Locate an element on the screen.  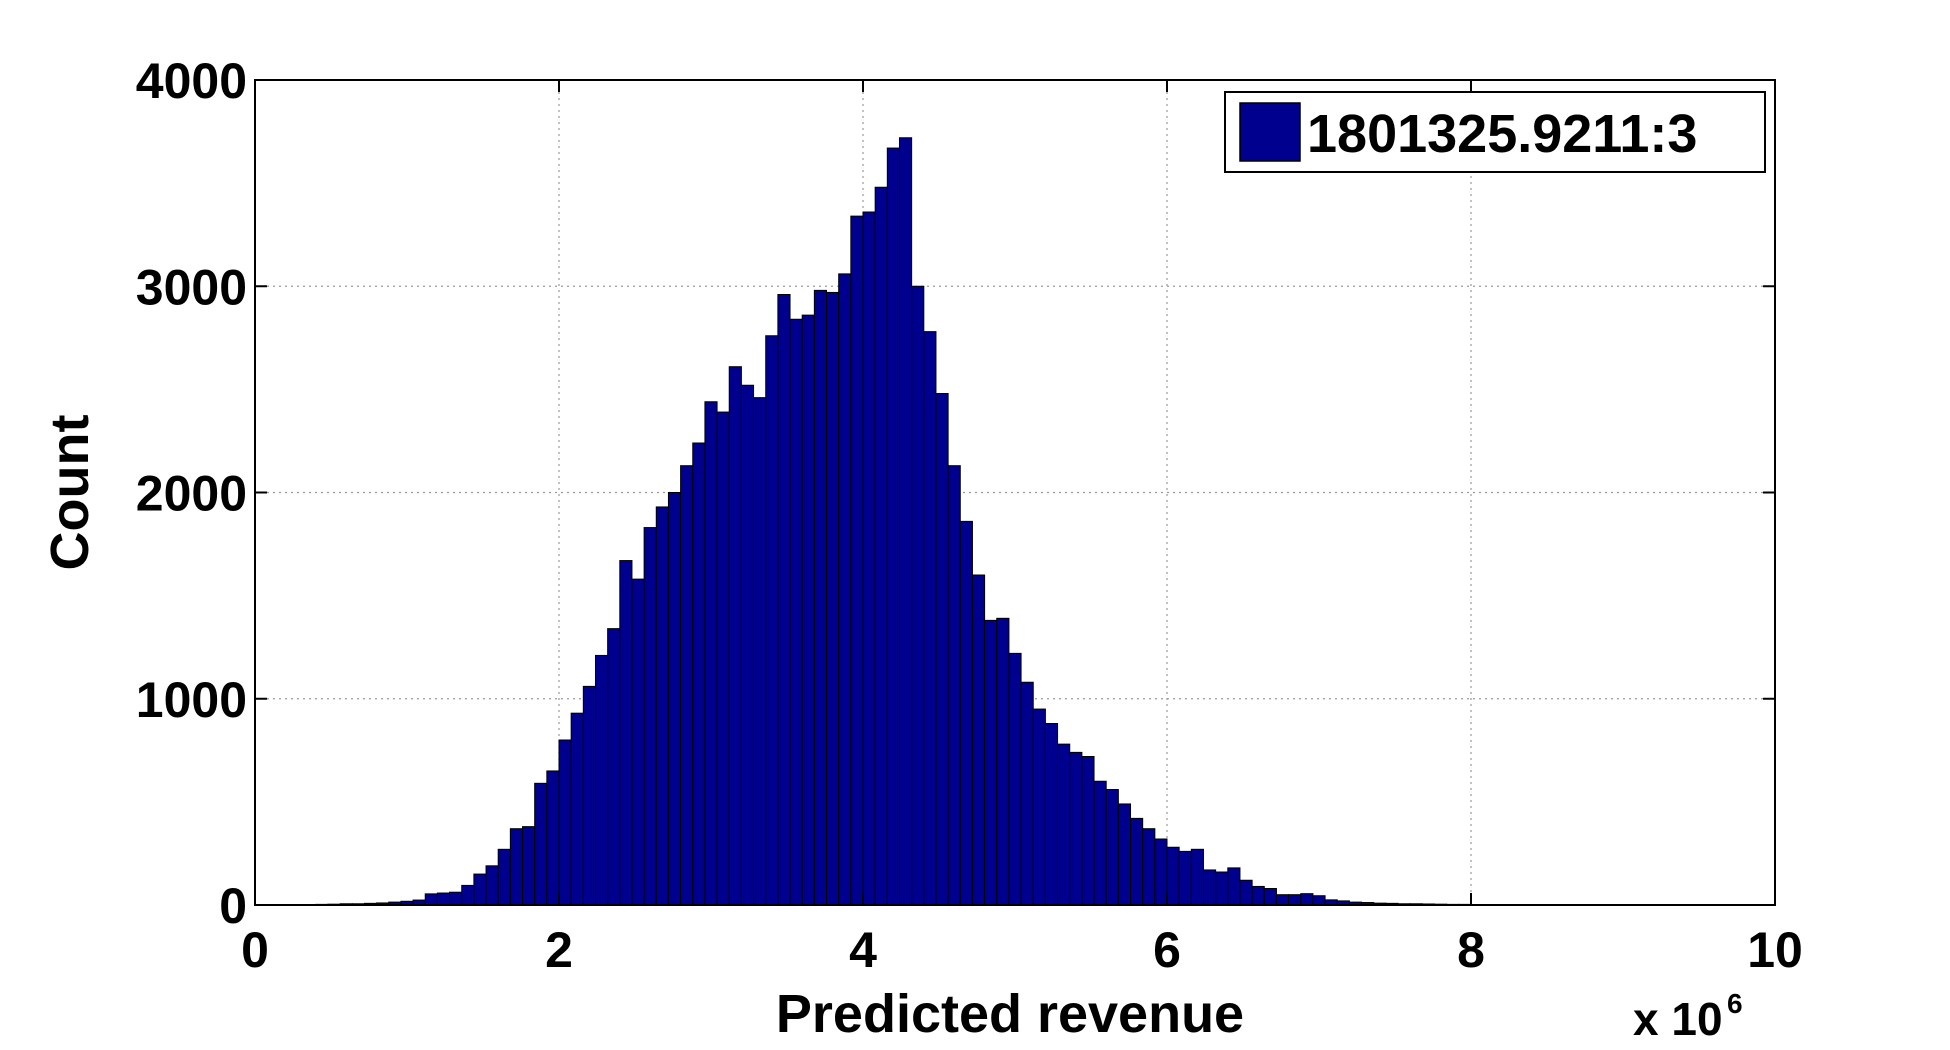
x-tick-label: 10 is located at coordinates (1775, 950).